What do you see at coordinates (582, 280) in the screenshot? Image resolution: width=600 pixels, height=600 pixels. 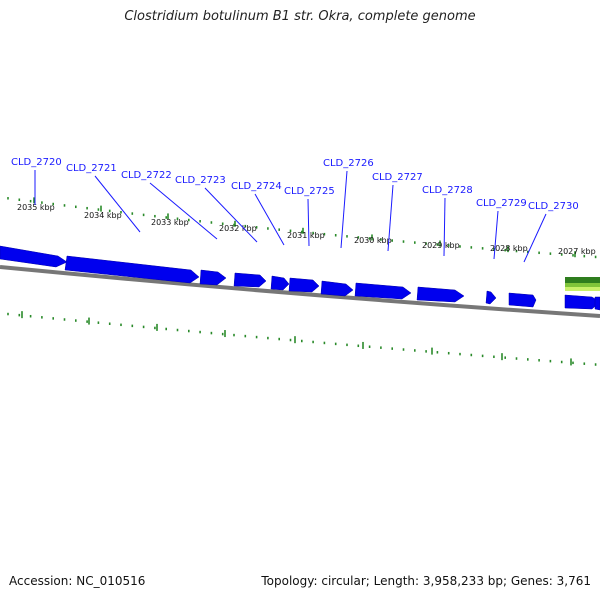 I see `feature-band-dark` at bounding box center [582, 280].